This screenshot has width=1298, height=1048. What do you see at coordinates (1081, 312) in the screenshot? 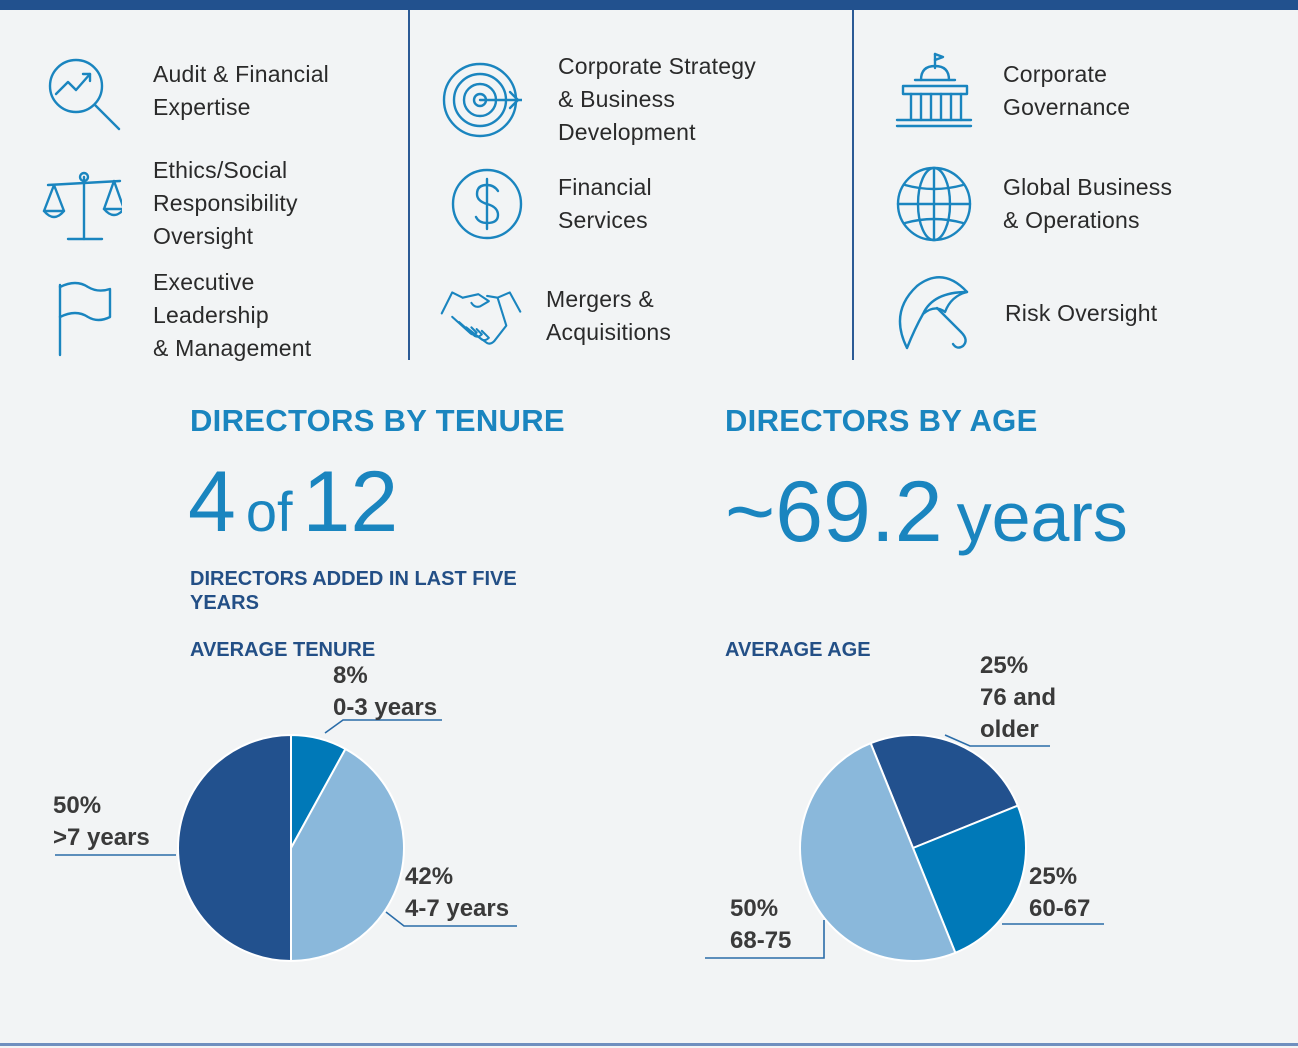
I see `skill-label: Risk Oversight` at bounding box center [1081, 312].